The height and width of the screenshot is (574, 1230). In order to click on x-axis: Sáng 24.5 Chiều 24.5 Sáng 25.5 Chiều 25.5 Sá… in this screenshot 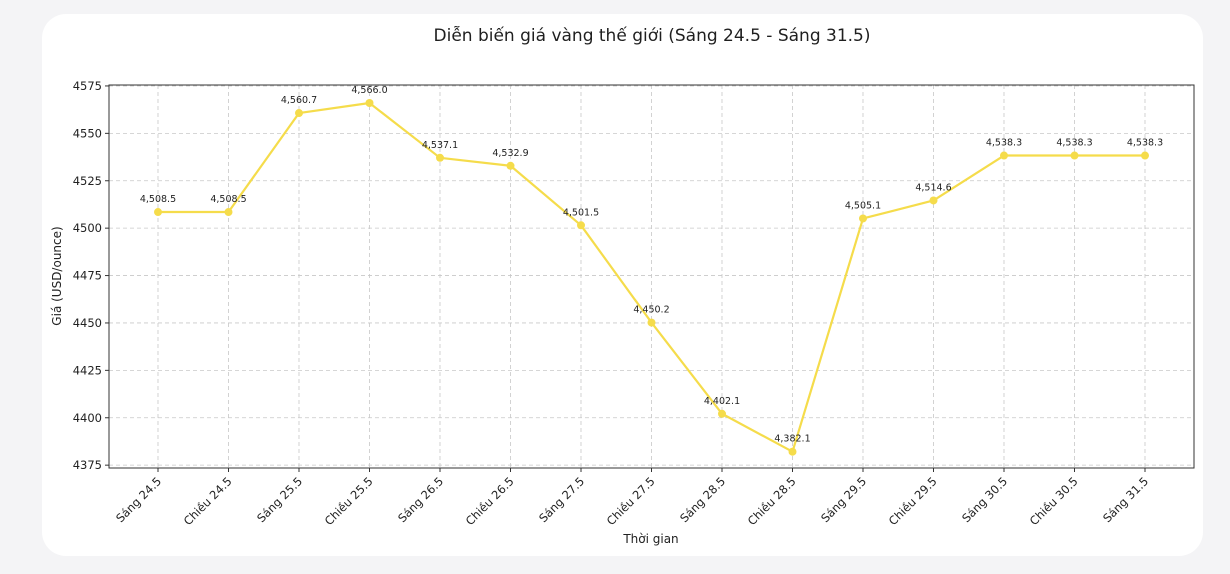, I will do `click(632, 498)`.